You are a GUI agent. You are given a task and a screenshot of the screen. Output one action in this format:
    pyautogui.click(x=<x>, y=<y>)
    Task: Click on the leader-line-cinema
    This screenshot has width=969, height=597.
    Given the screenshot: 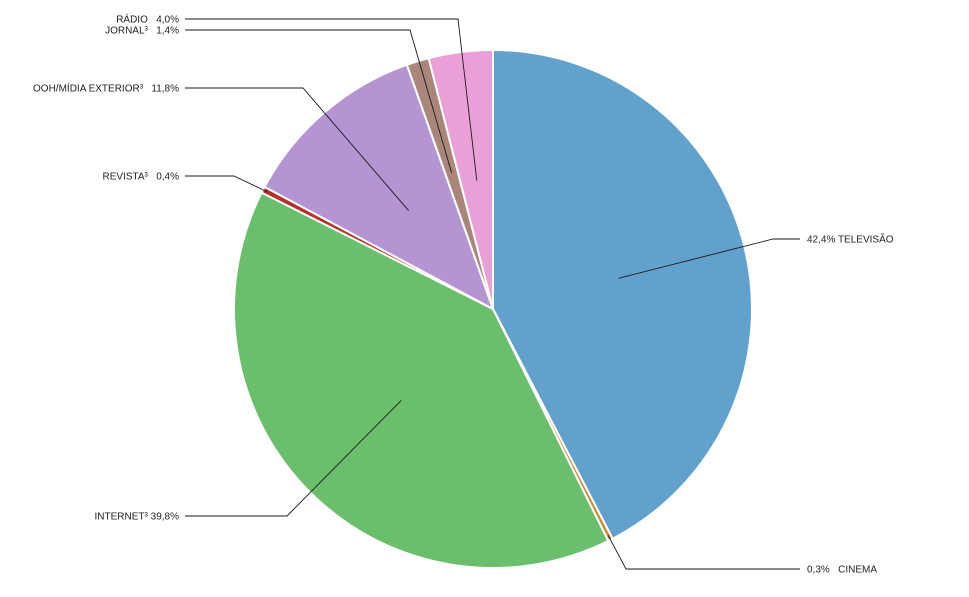 What is the action you would take?
    pyautogui.click(x=703, y=552)
    